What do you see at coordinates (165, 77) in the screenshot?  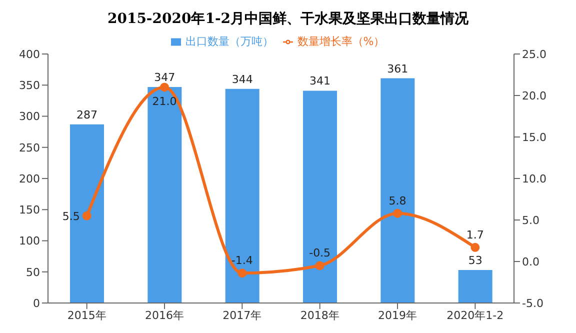 I see `data-label: 347` at bounding box center [165, 77].